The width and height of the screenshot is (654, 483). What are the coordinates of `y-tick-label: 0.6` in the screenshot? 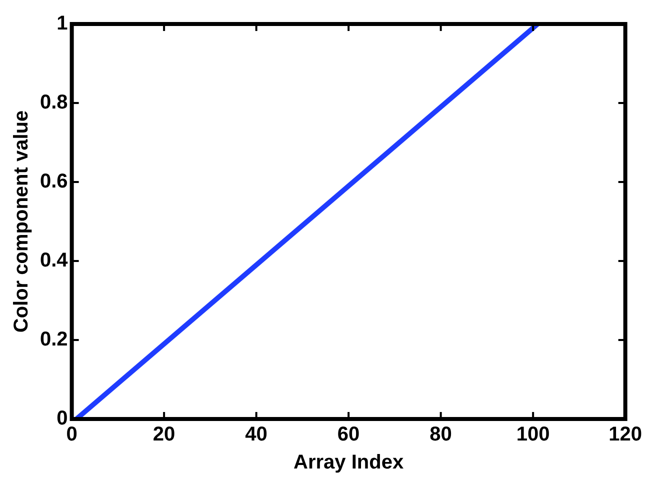 It's located at (54, 181).